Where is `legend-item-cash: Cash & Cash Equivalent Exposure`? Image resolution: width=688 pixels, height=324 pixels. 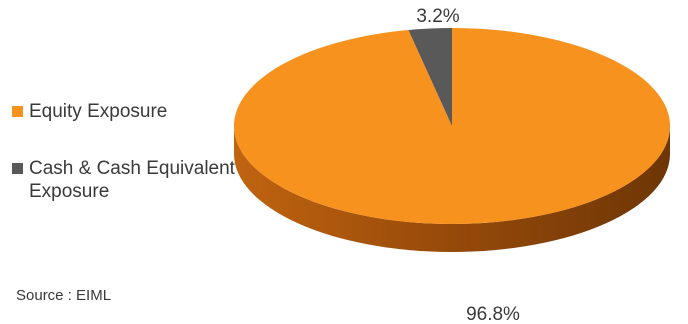
legend-item-cash: Cash & Cash Equivalent Exposure is located at coordinates (127, 180).